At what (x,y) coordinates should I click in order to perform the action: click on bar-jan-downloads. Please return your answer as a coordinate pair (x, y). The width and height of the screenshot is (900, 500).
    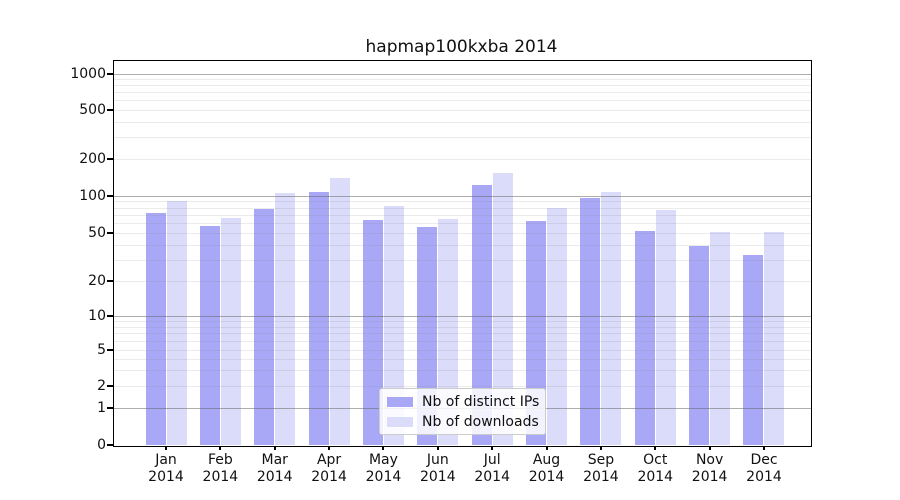
    Looking at the image, I should click on (176, 322).